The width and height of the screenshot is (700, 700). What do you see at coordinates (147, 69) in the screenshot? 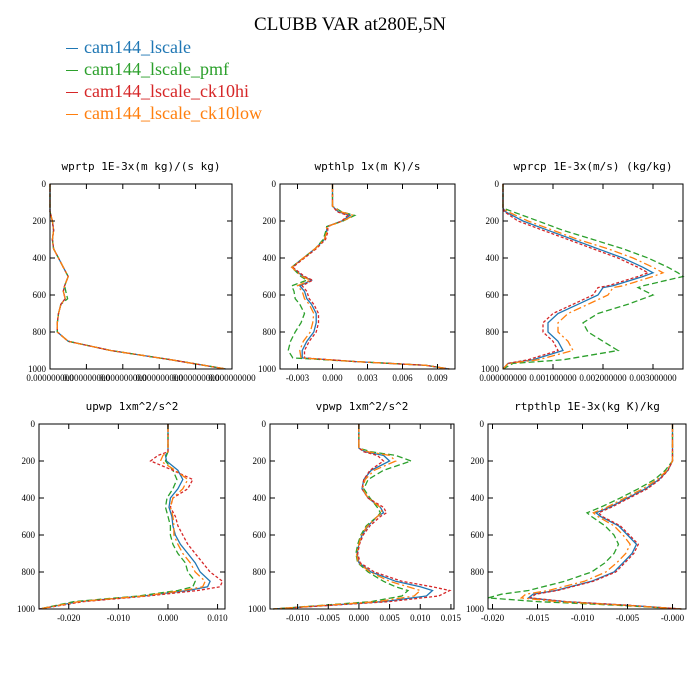
I see `legend-entry-cam144-lscale-pmf: cam144_lscale_pmf` at bounding box center [147, 69].